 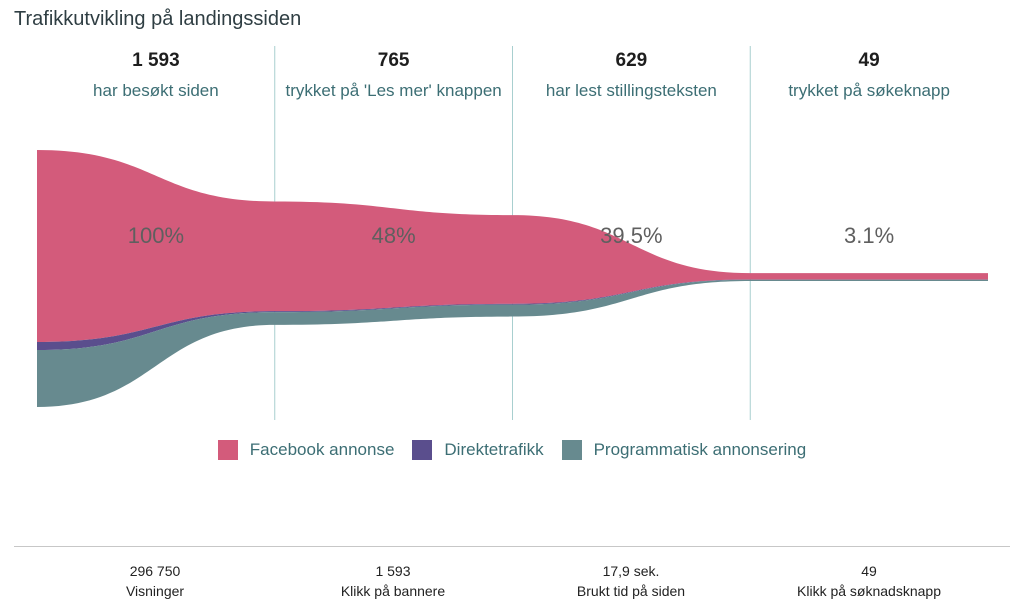 What do you see at coordinates (394, 235) in the screenshot?
I see `stage-percent: 48%` at bounding box center [394, 235].